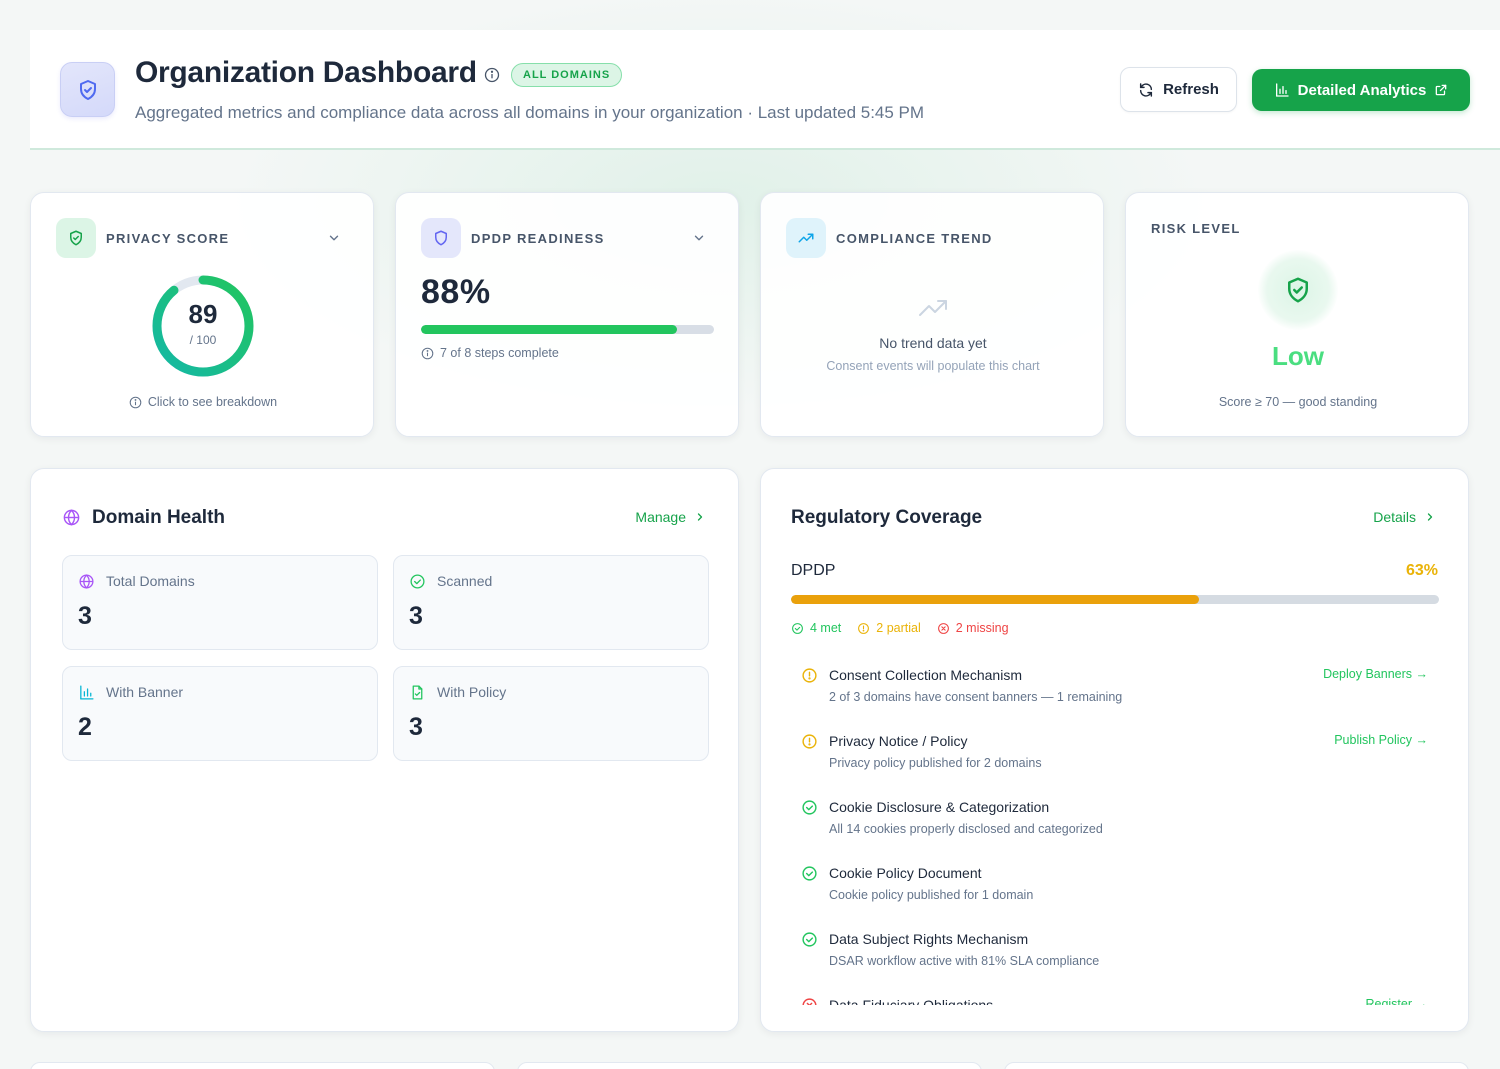 This screenshot has height=1069, width=1500. I want to click on risk-level-value: Low, so click(1298, 356).